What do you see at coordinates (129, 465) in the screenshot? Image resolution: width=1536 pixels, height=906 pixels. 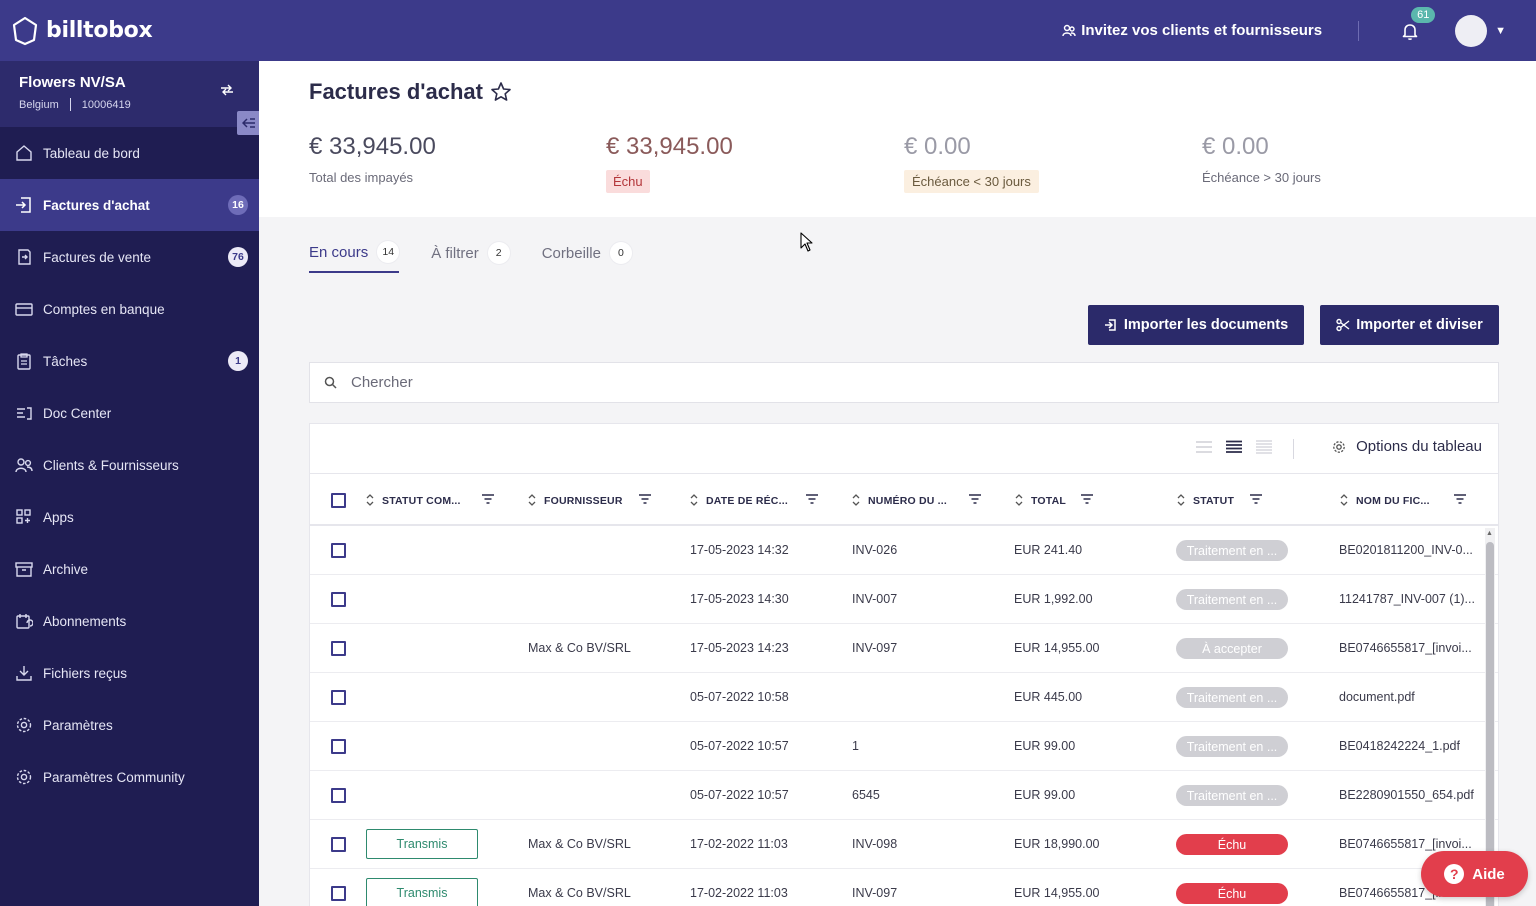 I see `sidebar-item-clients-fournisseurs: Clients & Fournisseurs` at bounding box center [129, 465].